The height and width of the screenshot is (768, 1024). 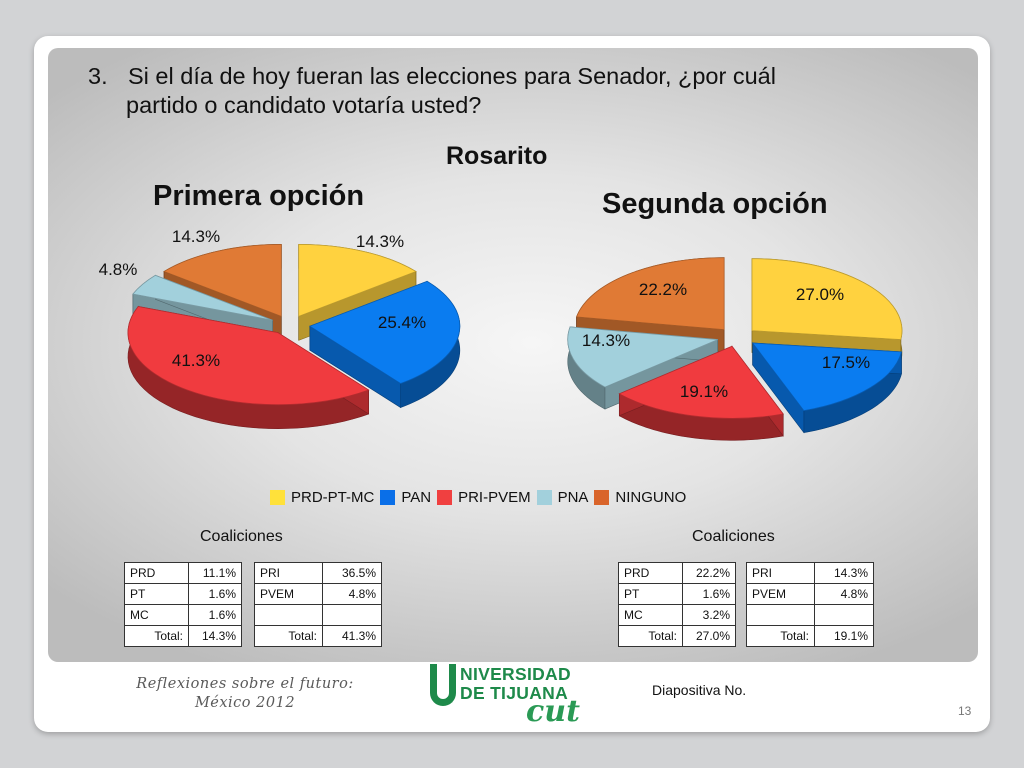 I want to click on coalition-table-second-a: PRD 22.2% PT 1.6% MC 3.2% Total: 27.0%, so click(x=677, y=604).